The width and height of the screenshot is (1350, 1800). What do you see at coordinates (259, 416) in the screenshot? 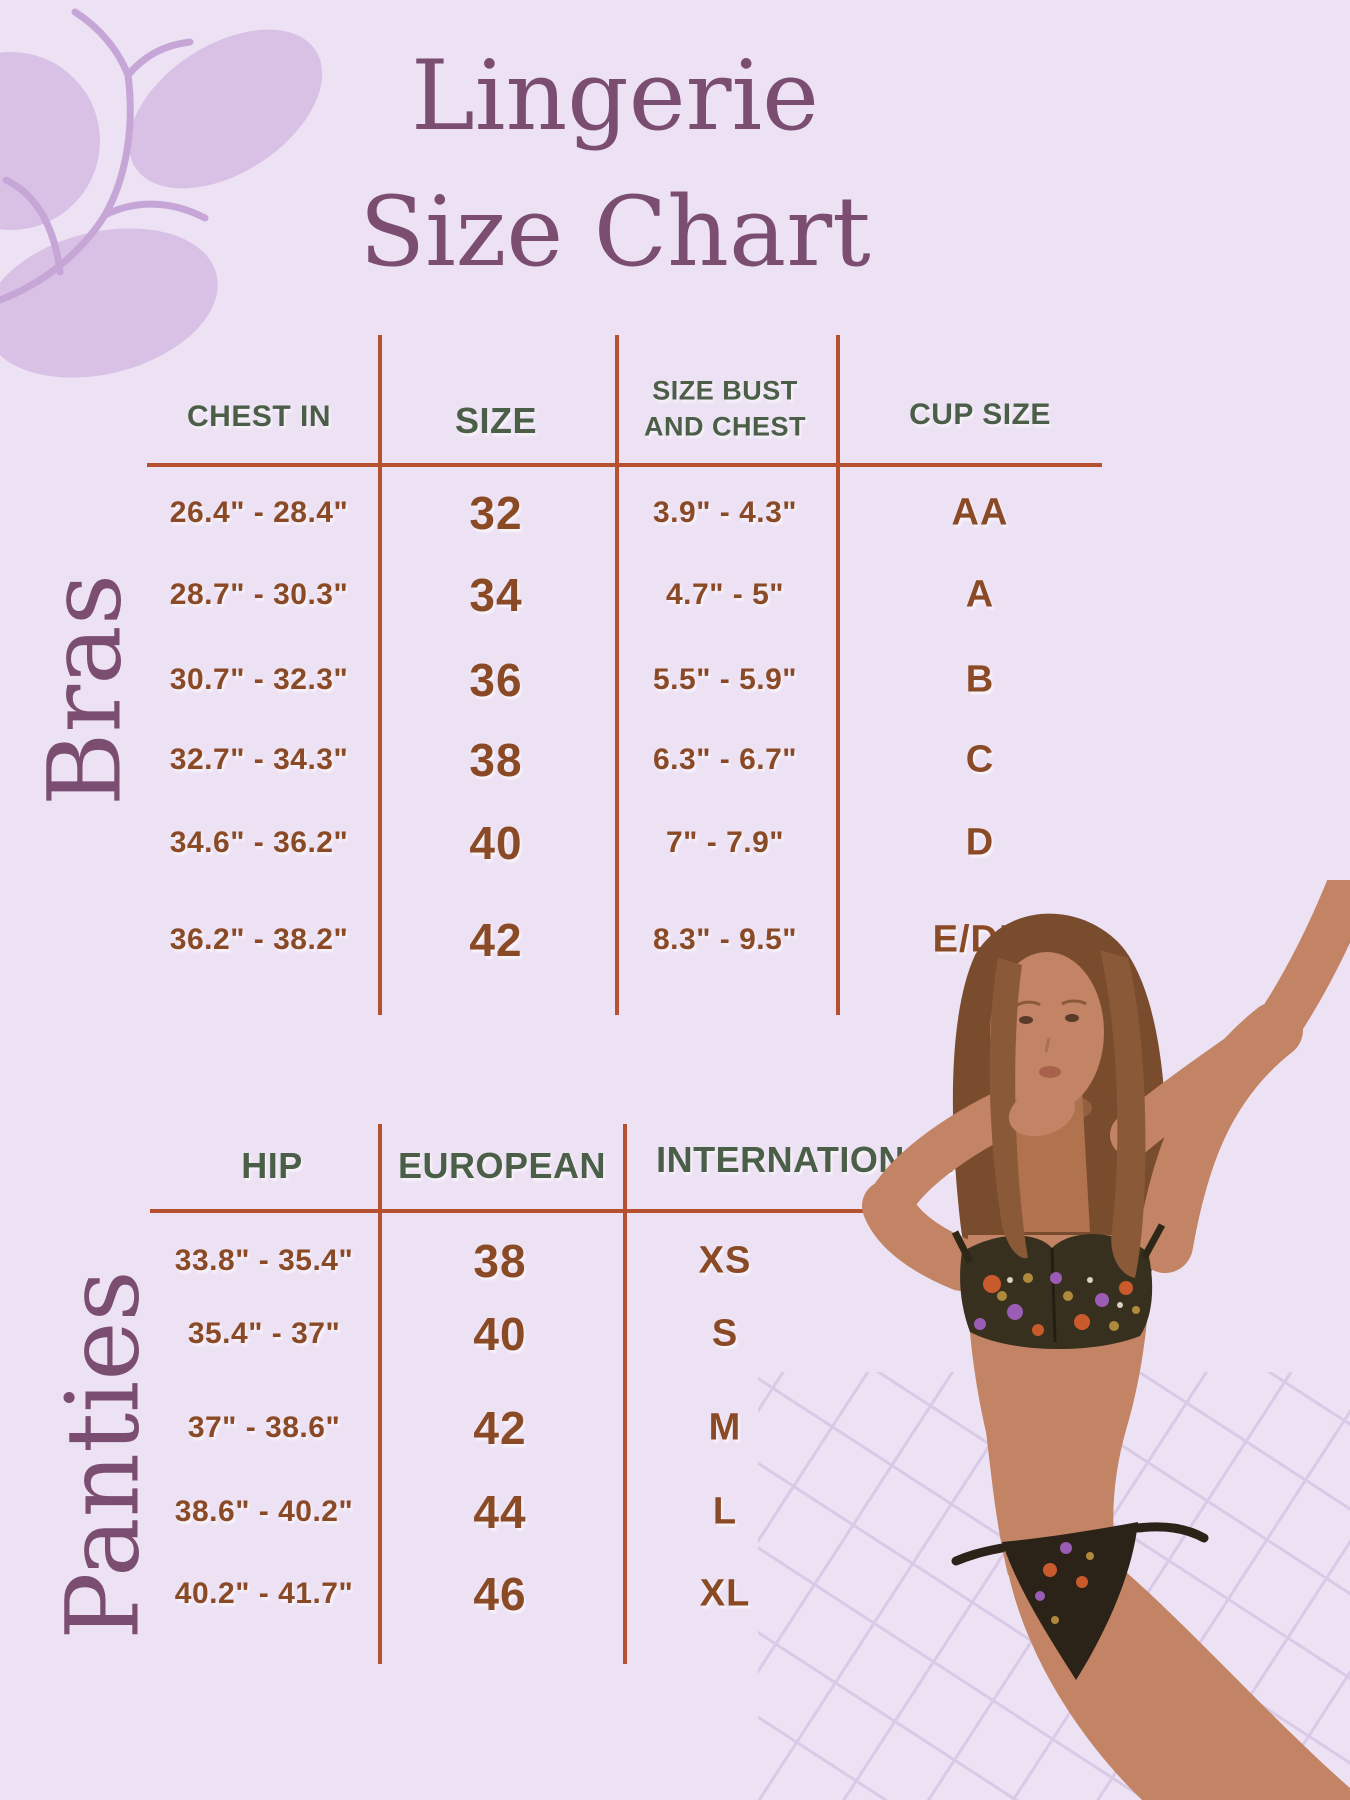
I see `column-header-chest: CHEST IN` at bounding box center [259, 416].